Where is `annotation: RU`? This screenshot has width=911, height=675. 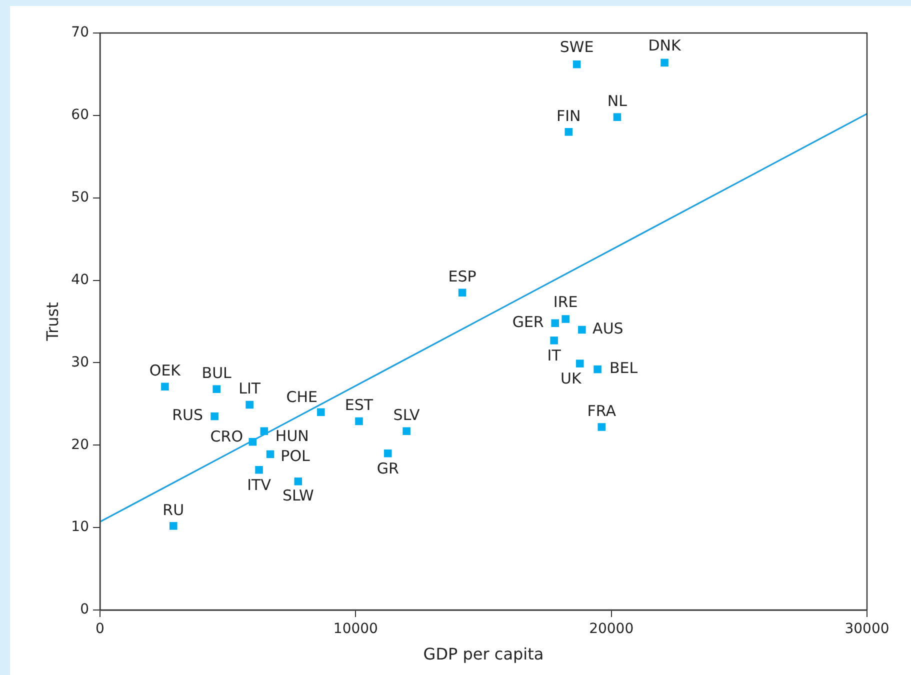
annotation: RU is located at coordinates (173, 509).